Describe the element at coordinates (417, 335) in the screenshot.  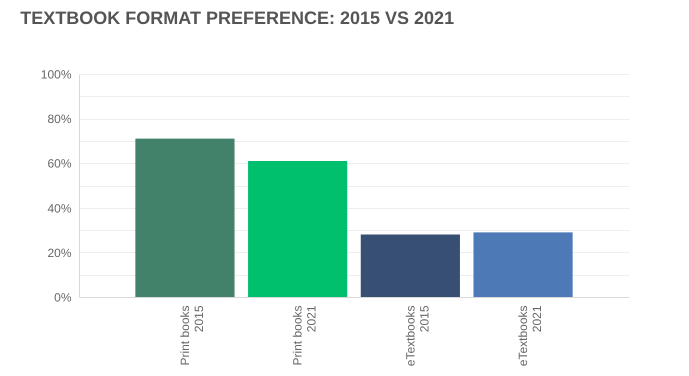
I see `x-tick-label: eTextbooks 2015` at that location.